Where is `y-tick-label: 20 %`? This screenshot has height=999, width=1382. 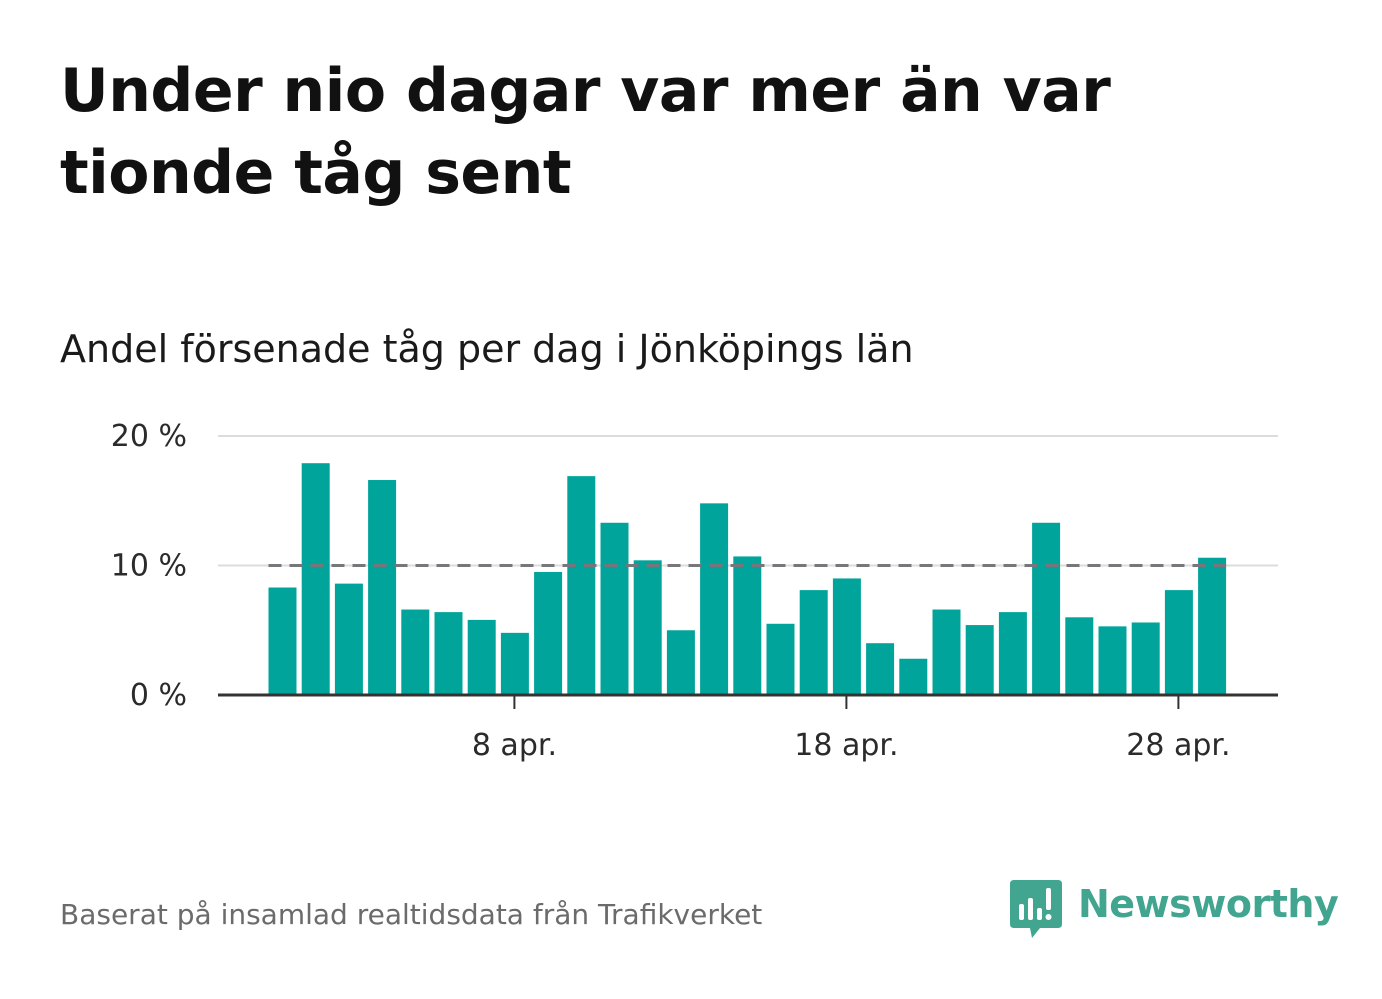
y-tick-label: 20 % is located at coordinates (149, 436).